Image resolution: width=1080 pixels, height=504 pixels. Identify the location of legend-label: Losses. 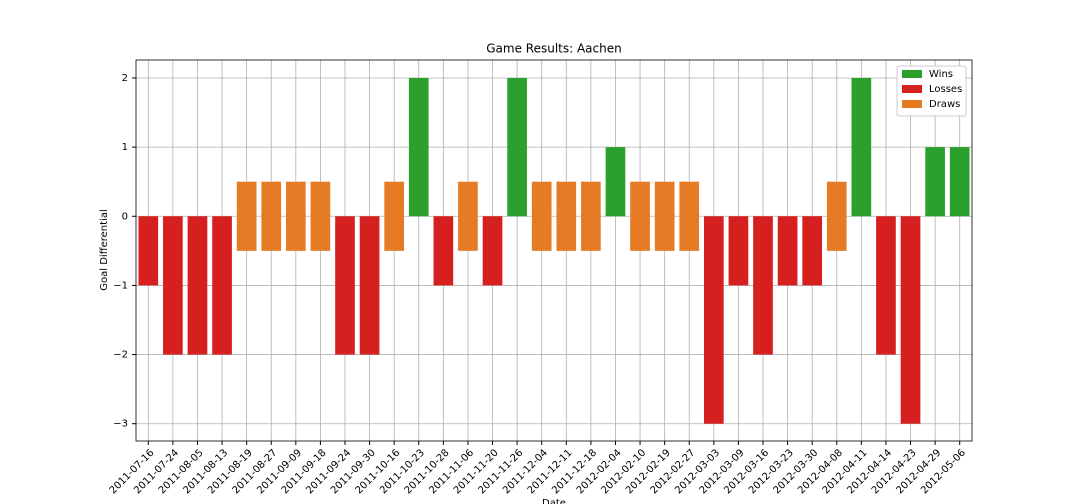
(945, 89).